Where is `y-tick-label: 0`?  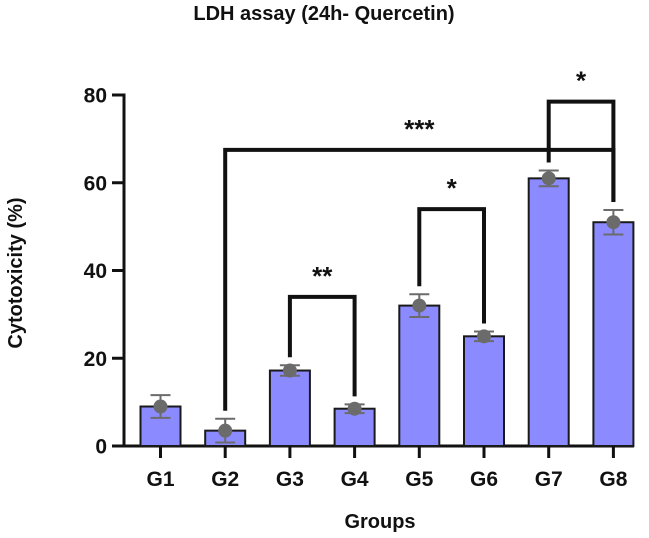 y-tick-label: 0 is located at coordinates (101, 447).